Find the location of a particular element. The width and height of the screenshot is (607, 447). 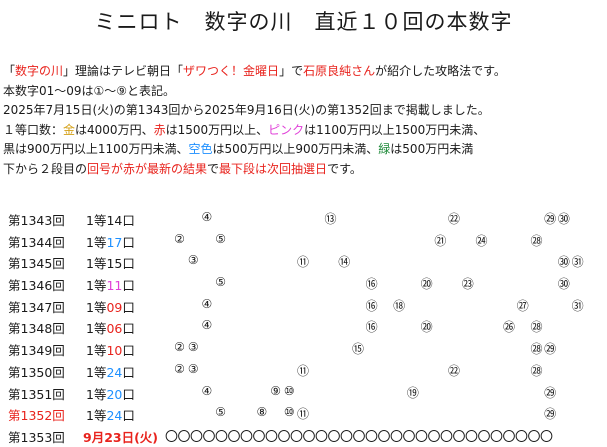

draw-number: 第1347回 is located at coordinates (36, 307).